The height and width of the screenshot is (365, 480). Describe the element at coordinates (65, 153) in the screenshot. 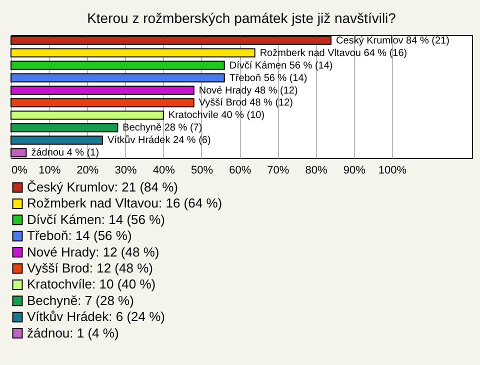

I see `data-label: žádnou 4 % (1)` at that location.